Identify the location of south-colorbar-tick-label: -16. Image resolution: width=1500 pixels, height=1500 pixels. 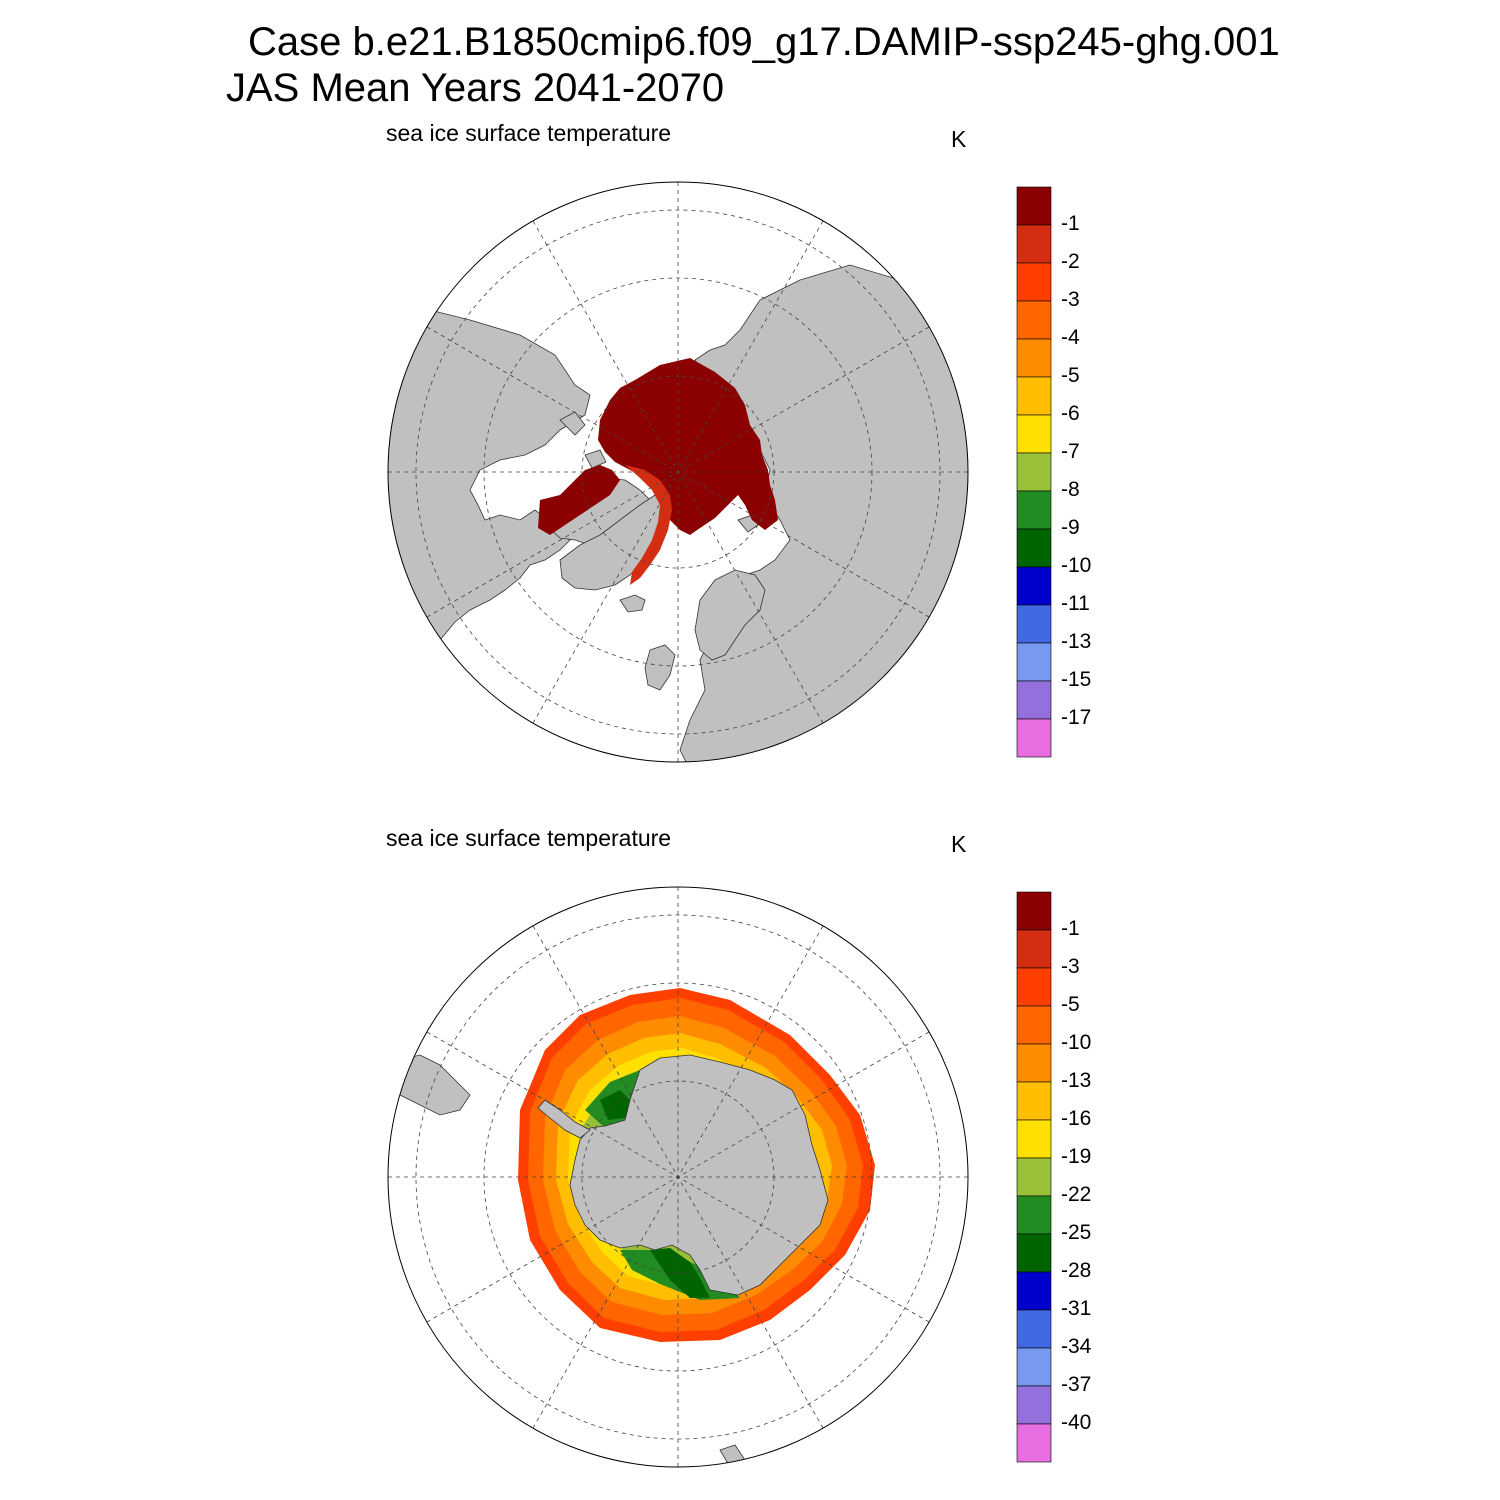
(1076, 1118).